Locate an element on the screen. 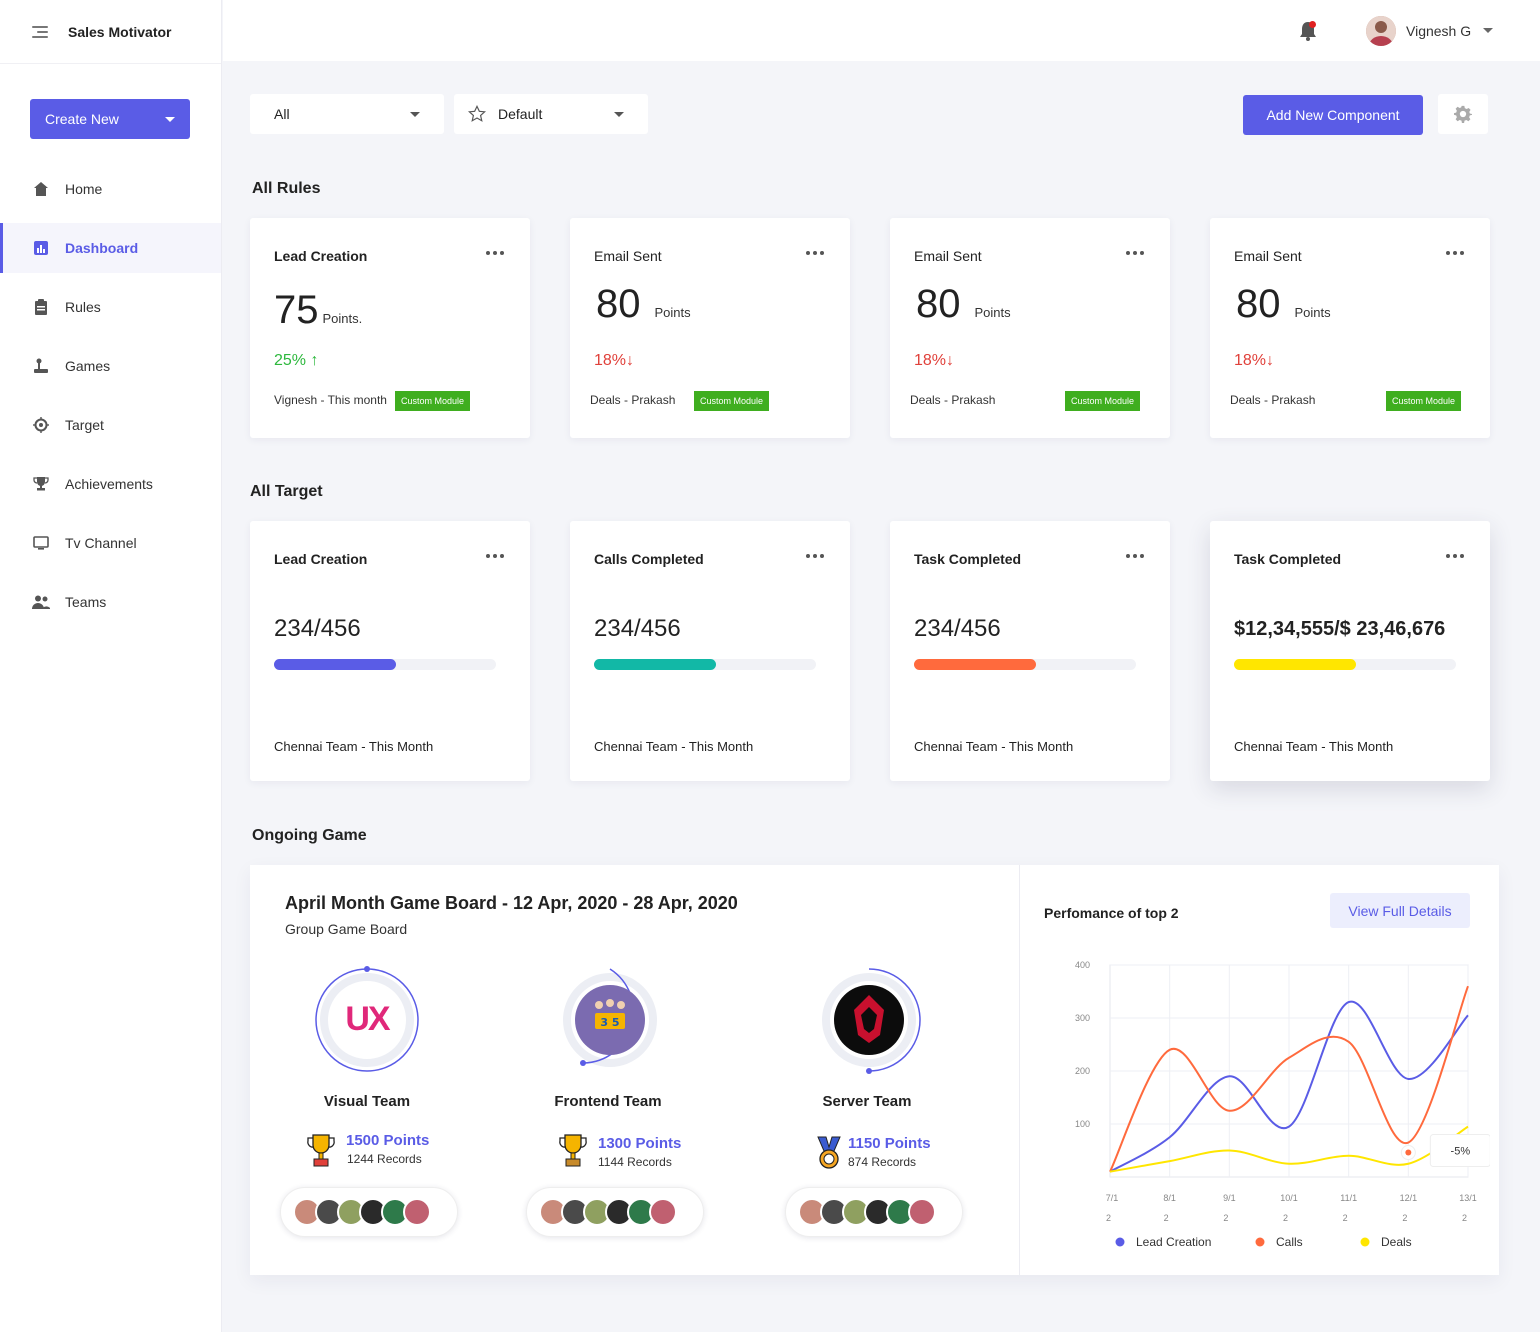  sidebar-item-games: Games is located at coordinates (110, 366).